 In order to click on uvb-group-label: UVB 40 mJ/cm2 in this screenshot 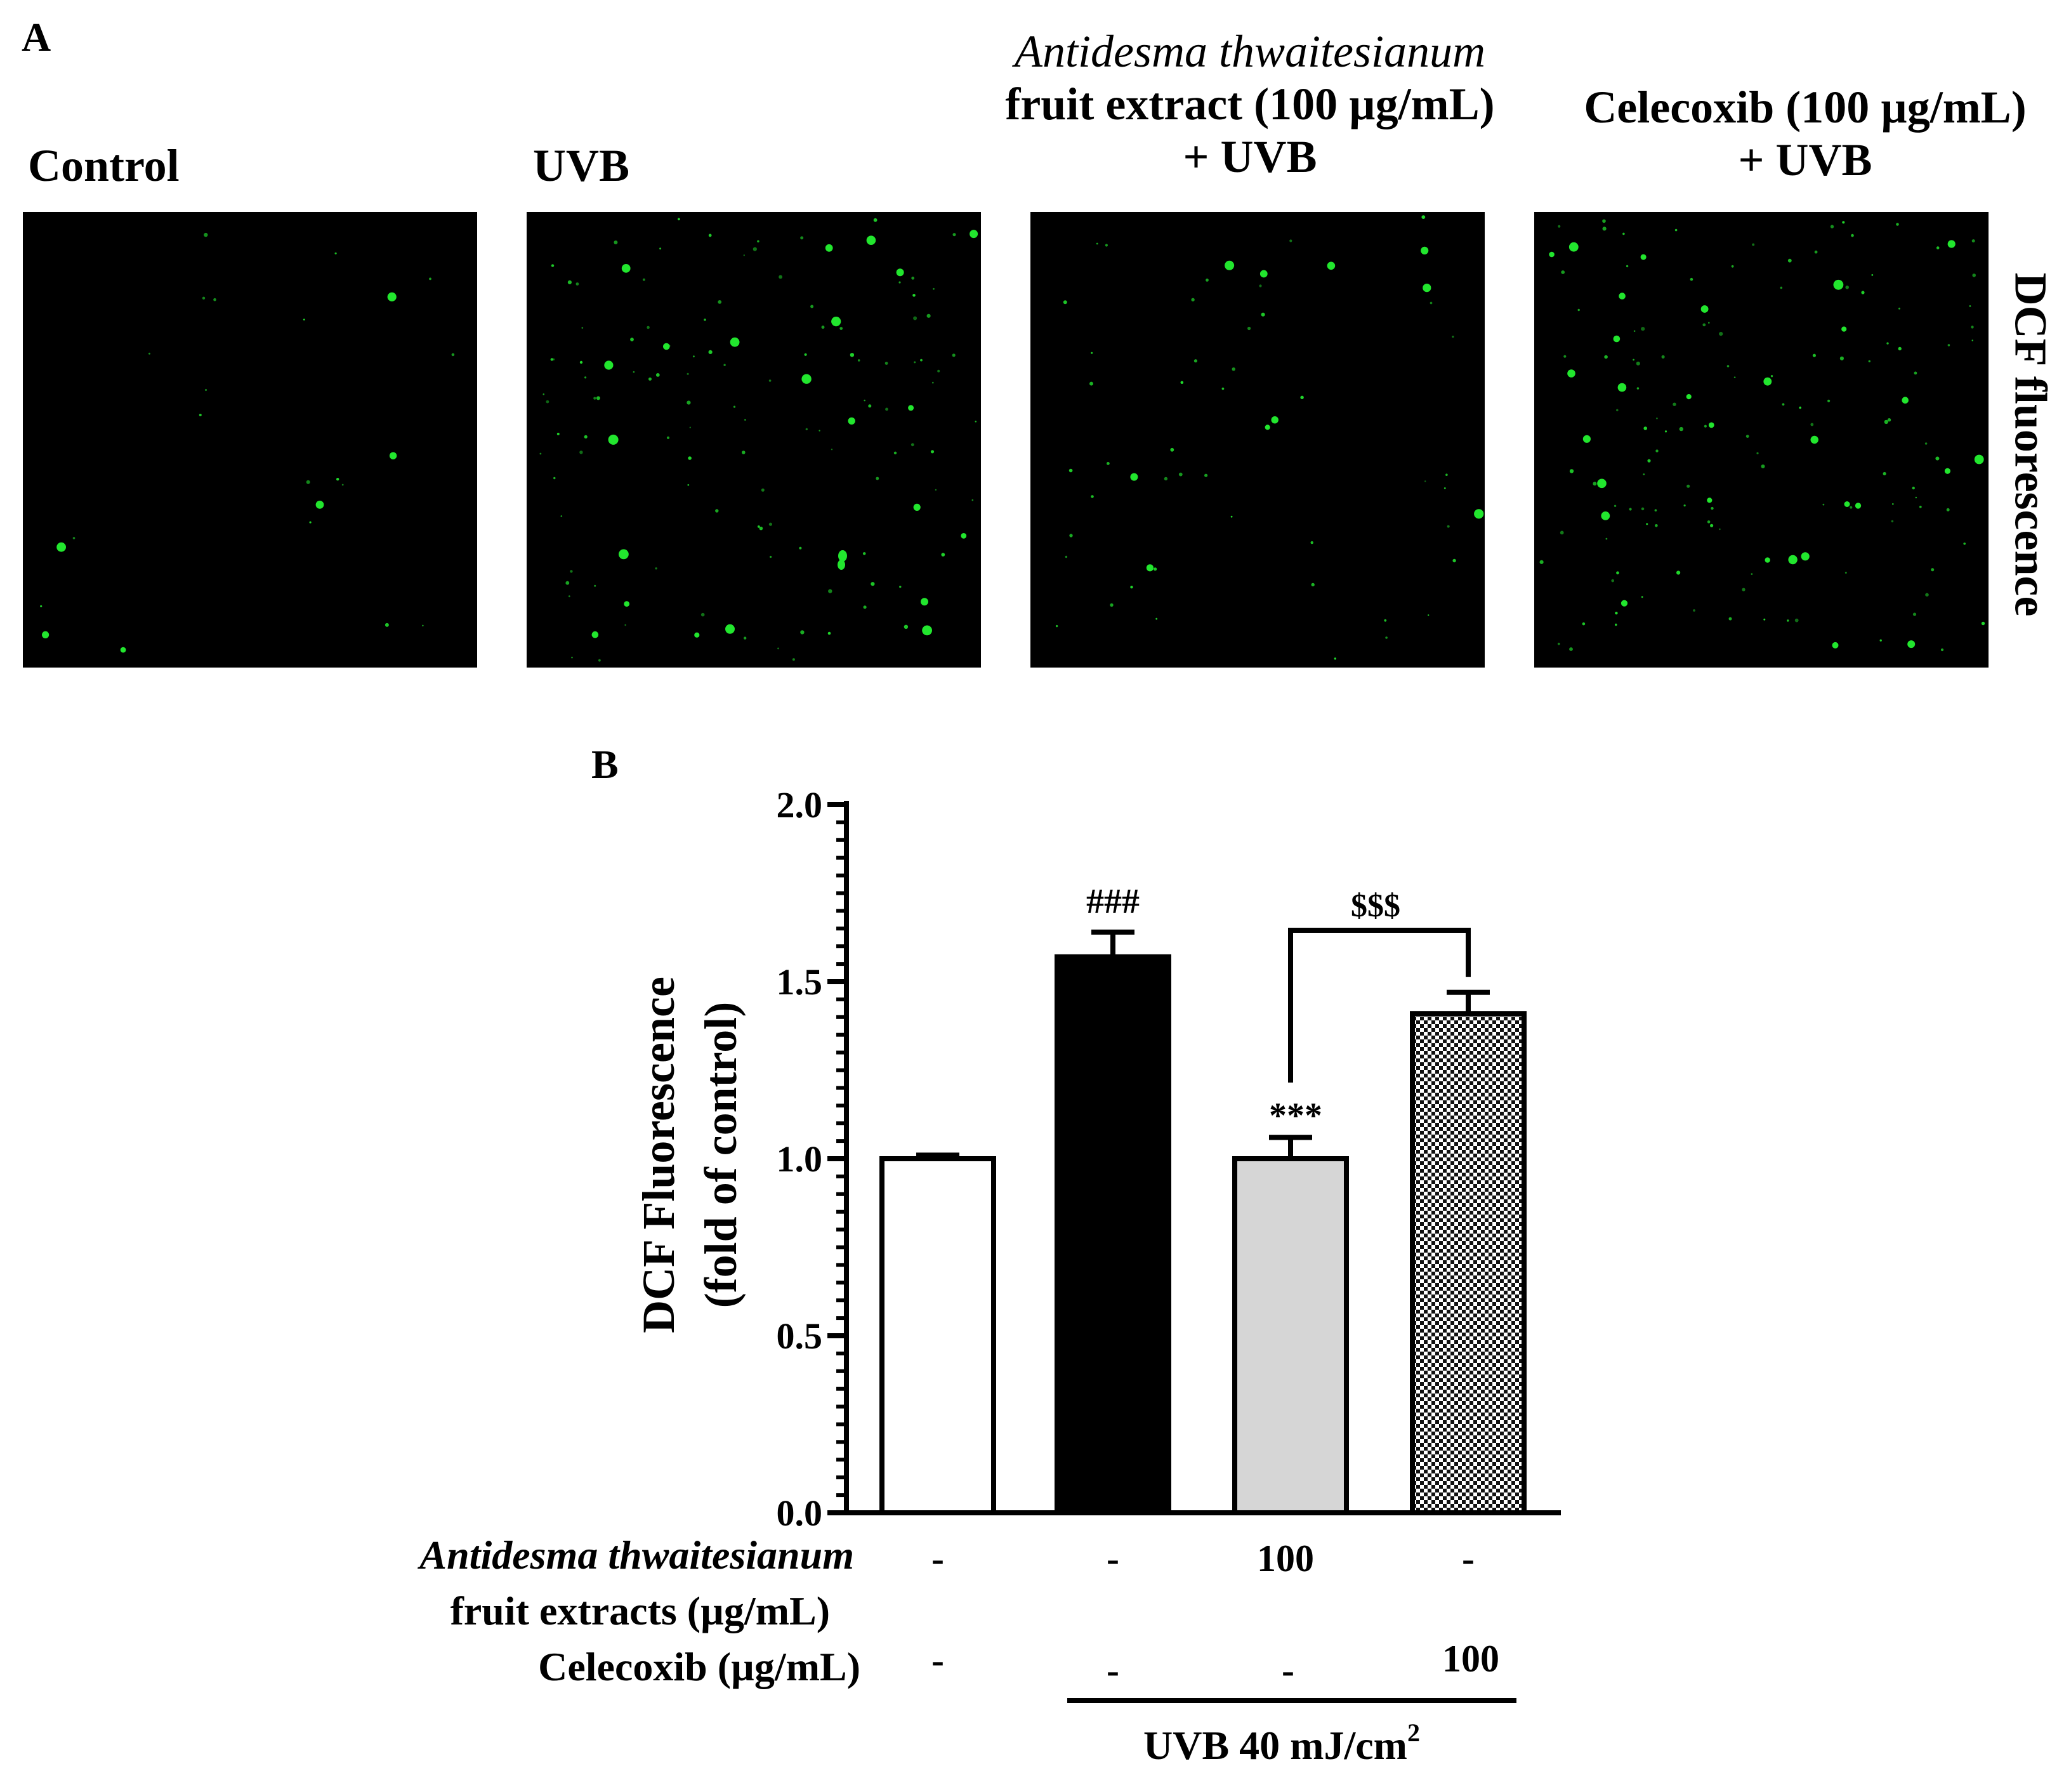, I will do `click(1281, 1743)`.